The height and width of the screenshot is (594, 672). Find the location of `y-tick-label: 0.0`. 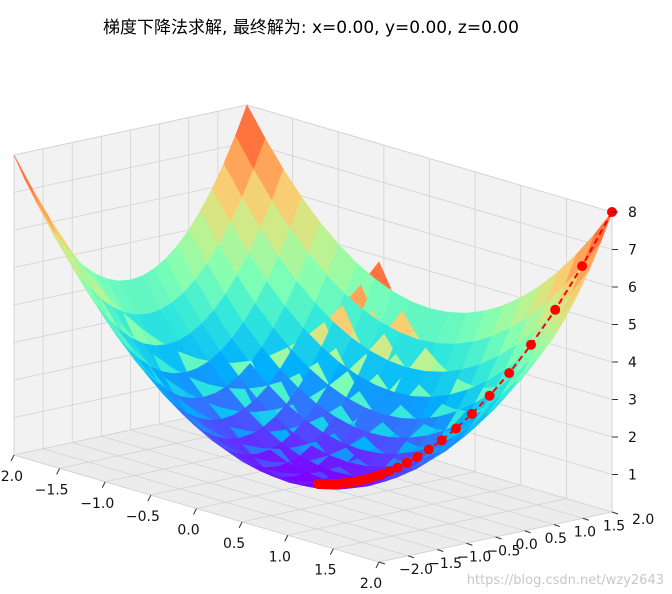

y-tick-label: 0.0 is located at coordinates (527, 545).